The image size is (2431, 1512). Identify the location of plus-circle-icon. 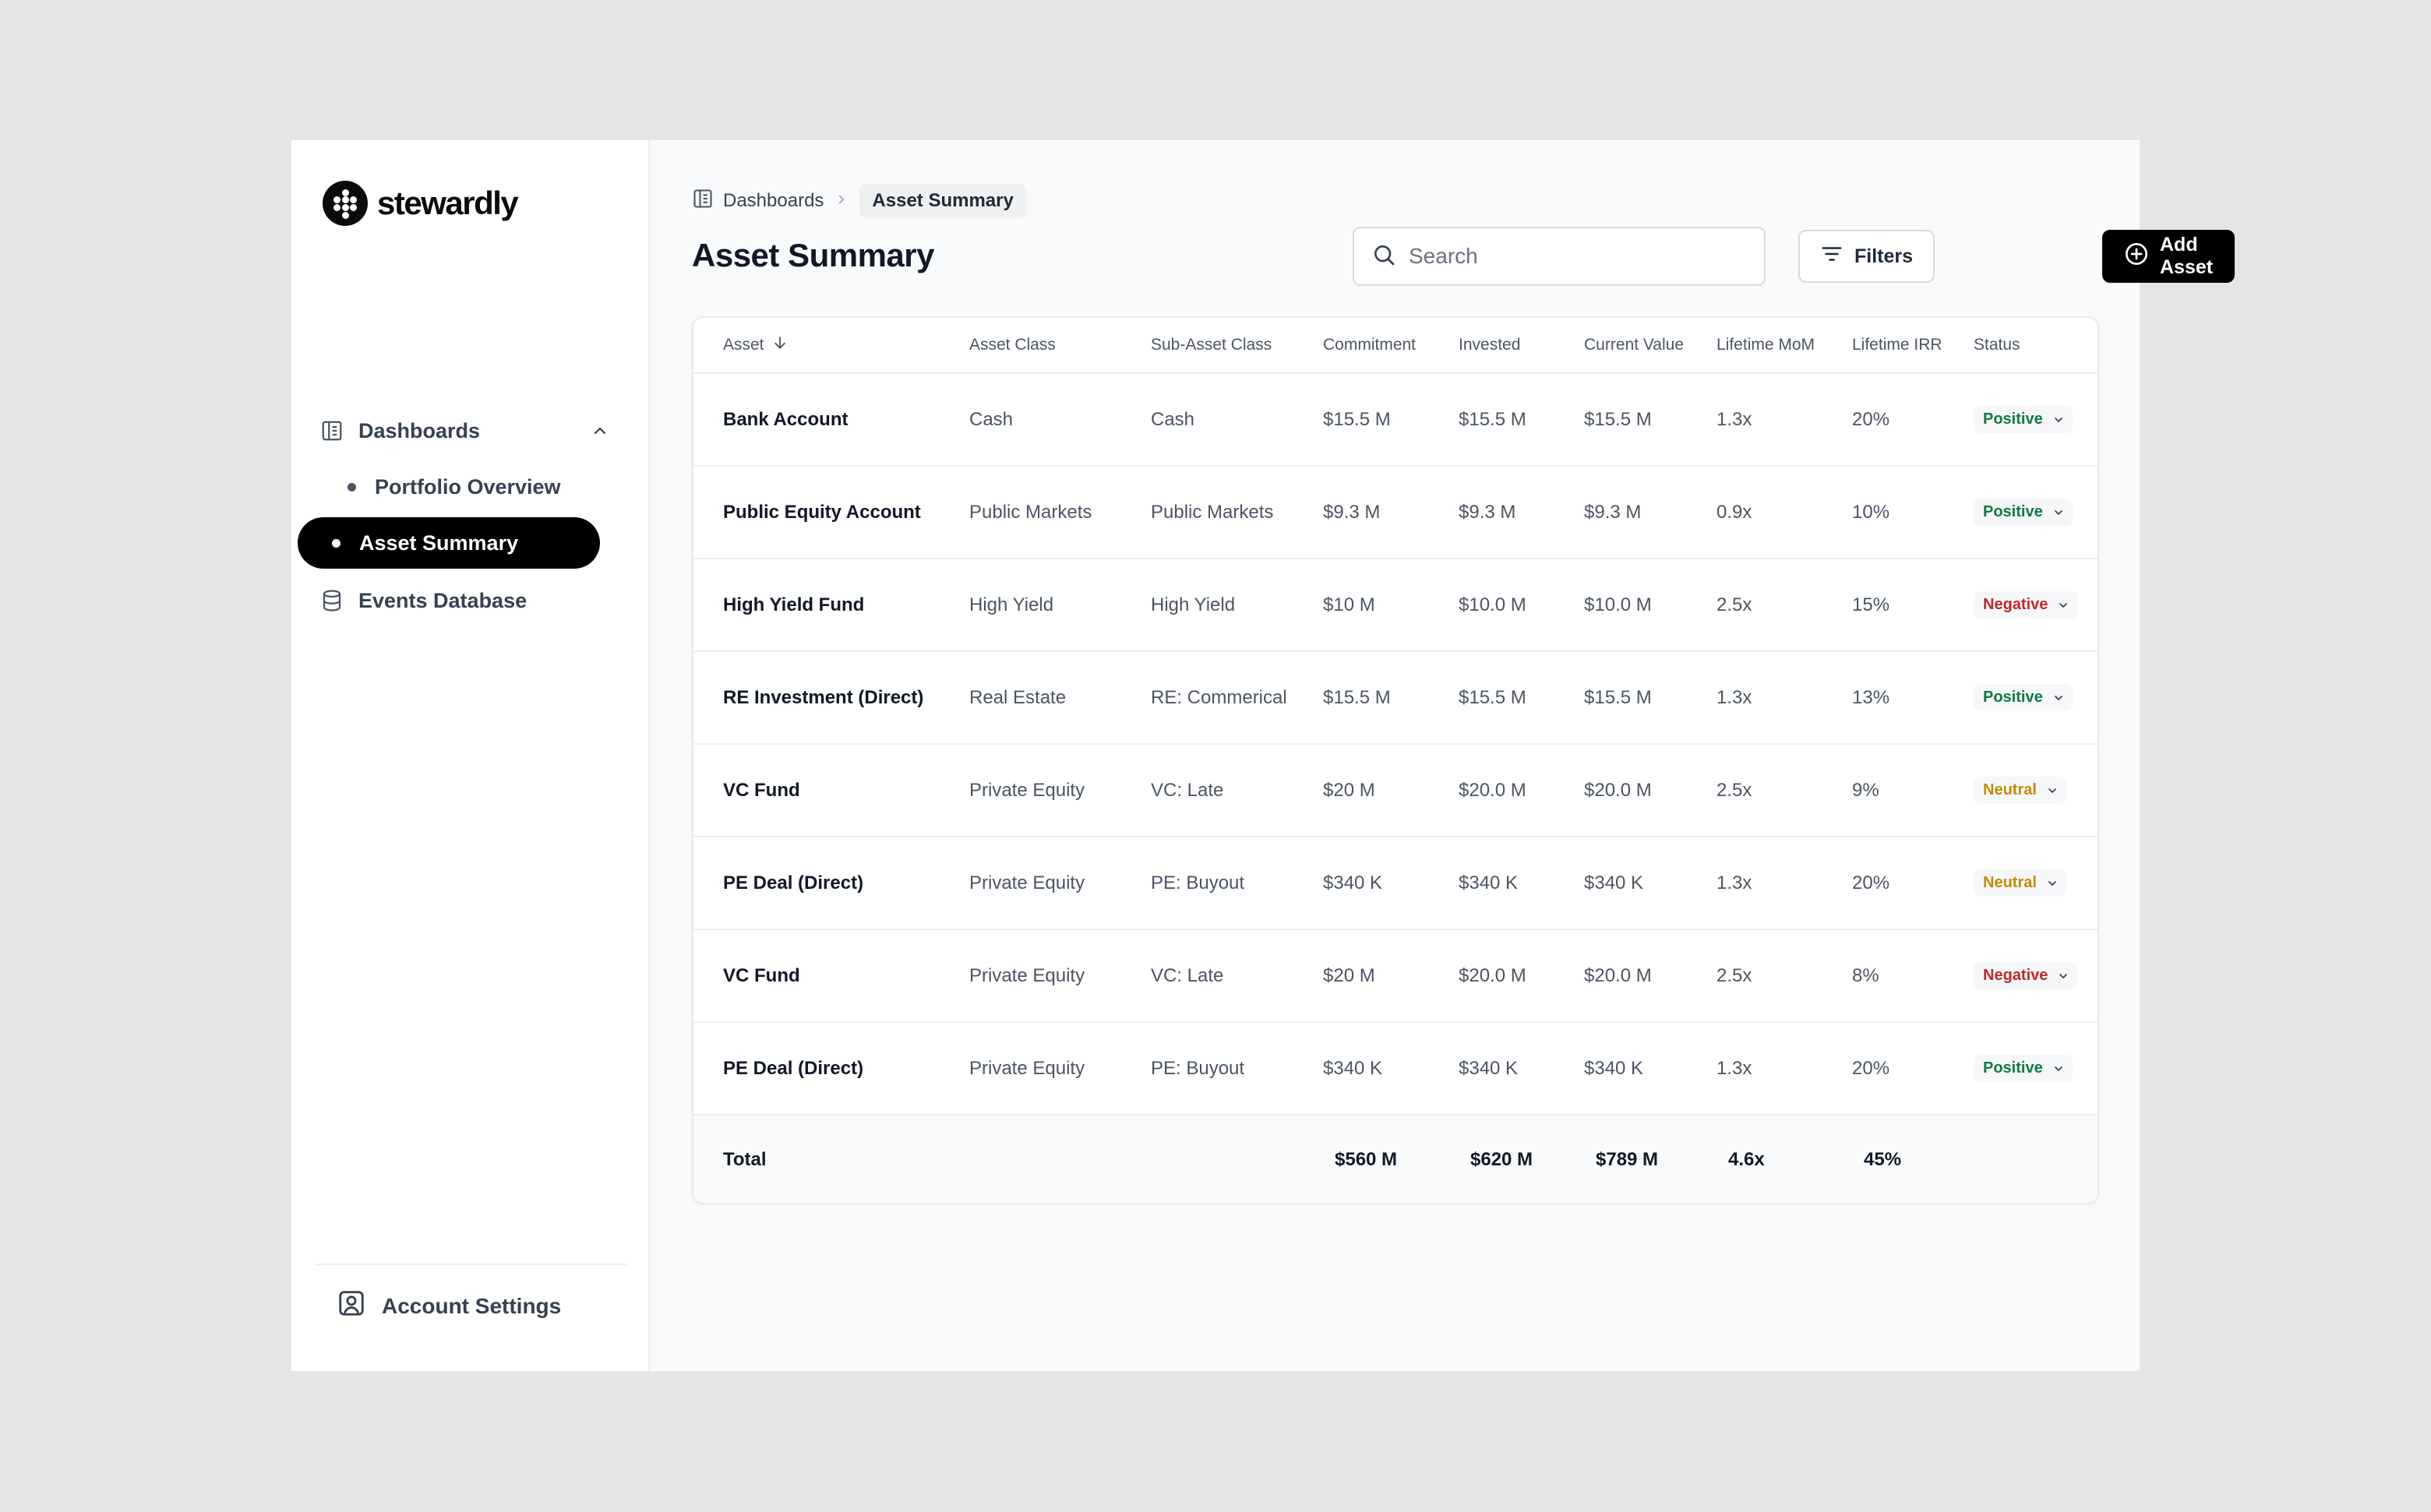
(2136, 256).